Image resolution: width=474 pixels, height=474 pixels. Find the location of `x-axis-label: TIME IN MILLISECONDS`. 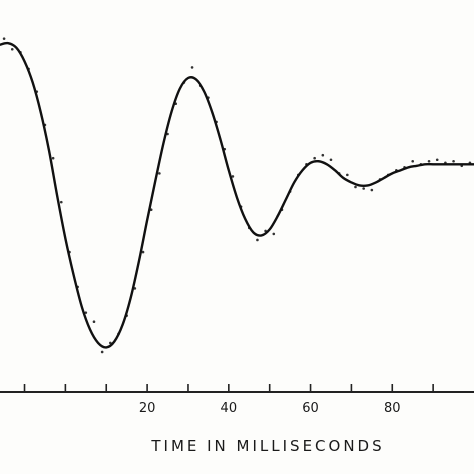

x-axis-label: TIME IN MILLISECONDS is located at coordinates (267, 446).